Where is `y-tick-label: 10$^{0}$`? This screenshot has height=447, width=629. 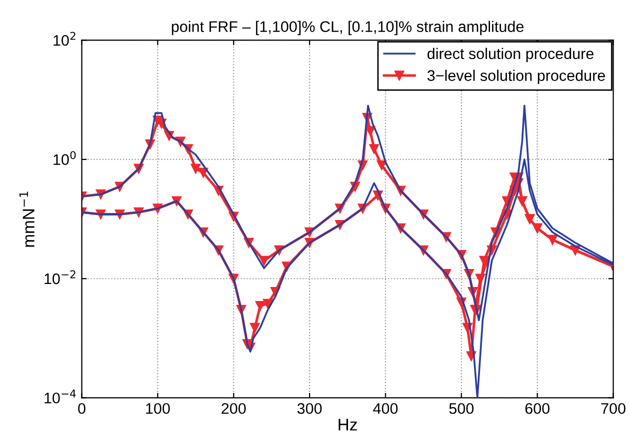
y-tick-label: 10$^{0}$ is located at coordinates (65, 158).